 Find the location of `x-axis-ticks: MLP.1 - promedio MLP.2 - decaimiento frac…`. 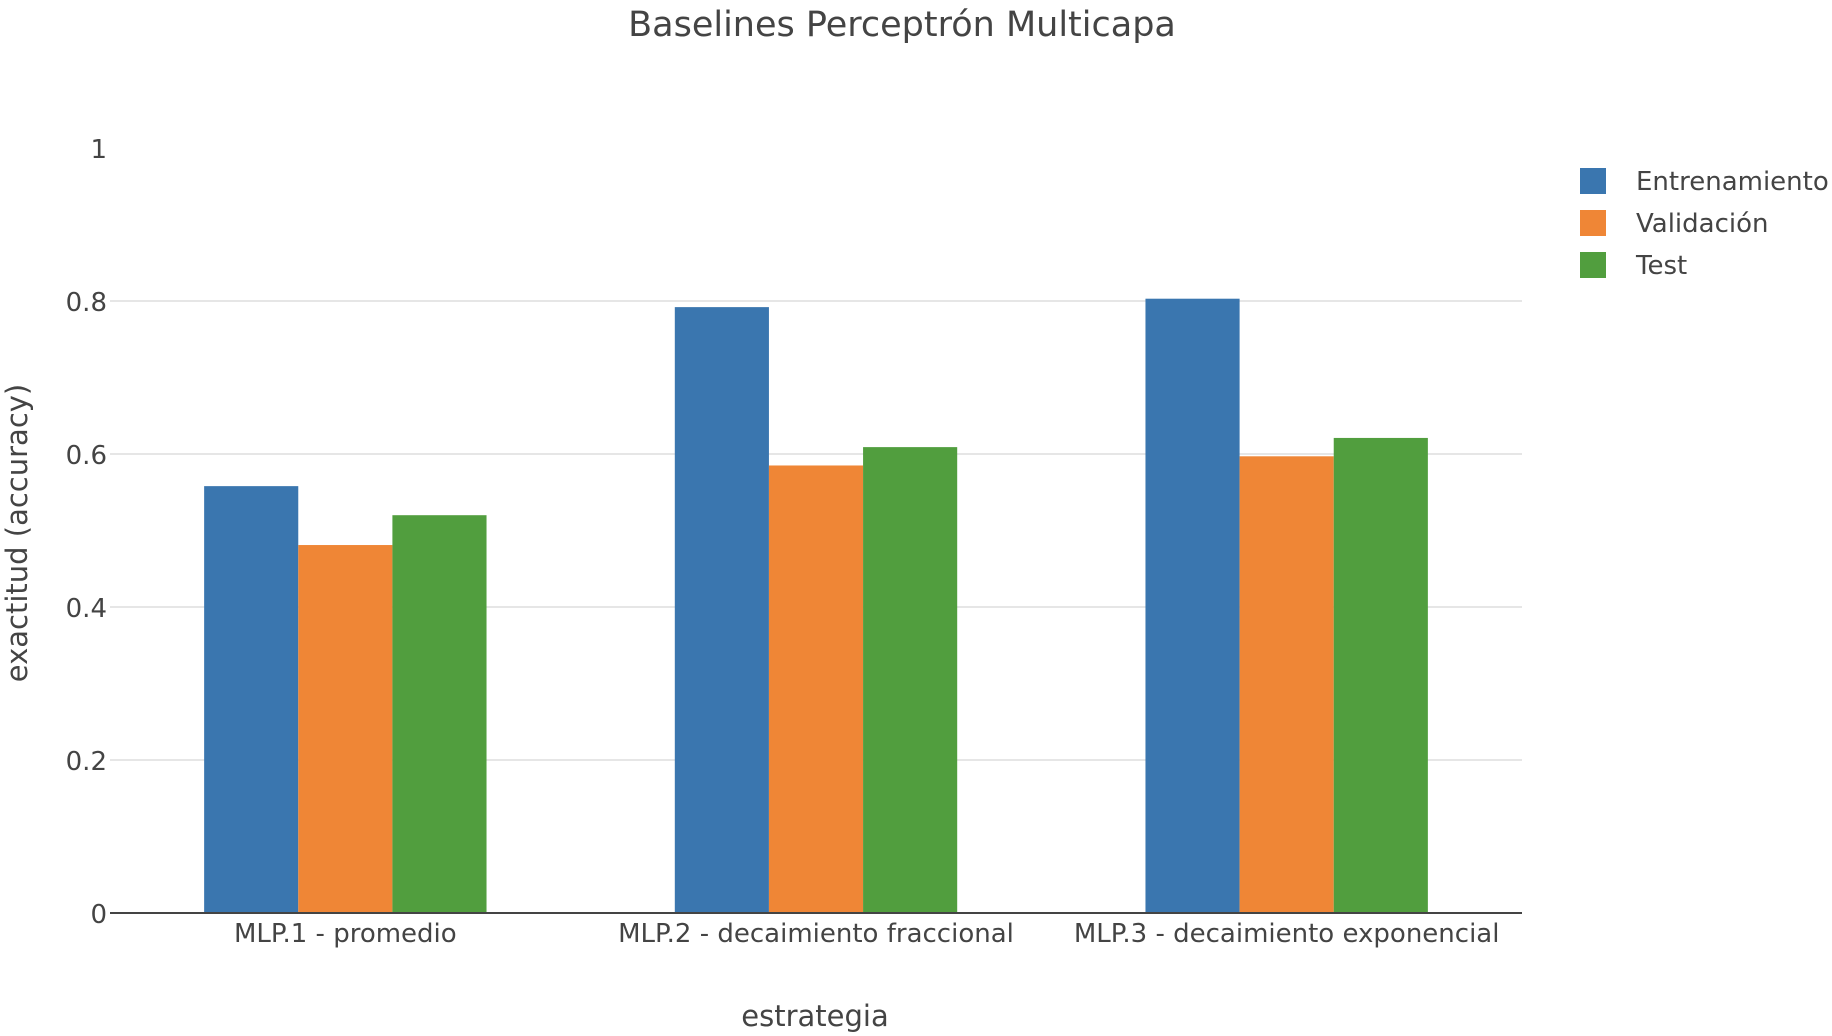

x-axis-ticks: MLP.1 - promedio MLP.2 - decaimiento frac… is located at coordinates (867, 934).